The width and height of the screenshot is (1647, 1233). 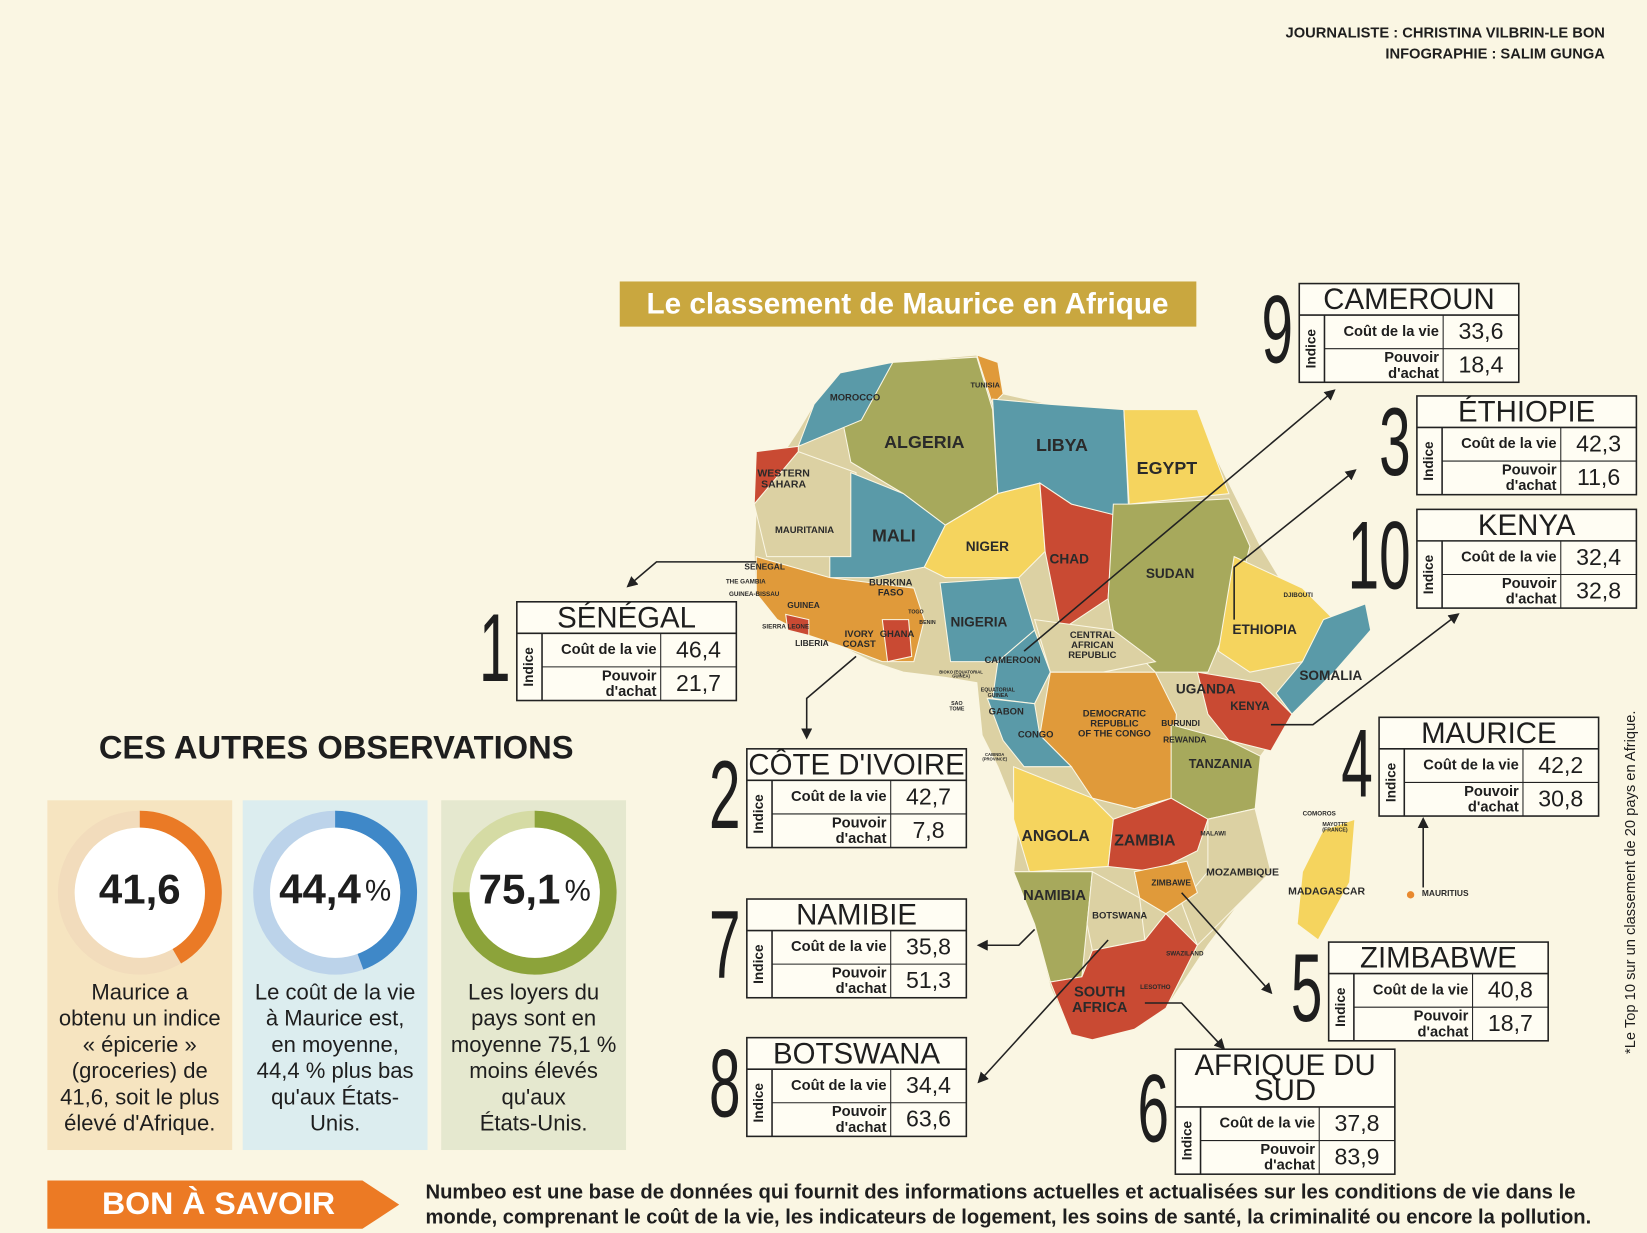 I want to click on observation-text: Maurice a, so click(x=140, y=991).